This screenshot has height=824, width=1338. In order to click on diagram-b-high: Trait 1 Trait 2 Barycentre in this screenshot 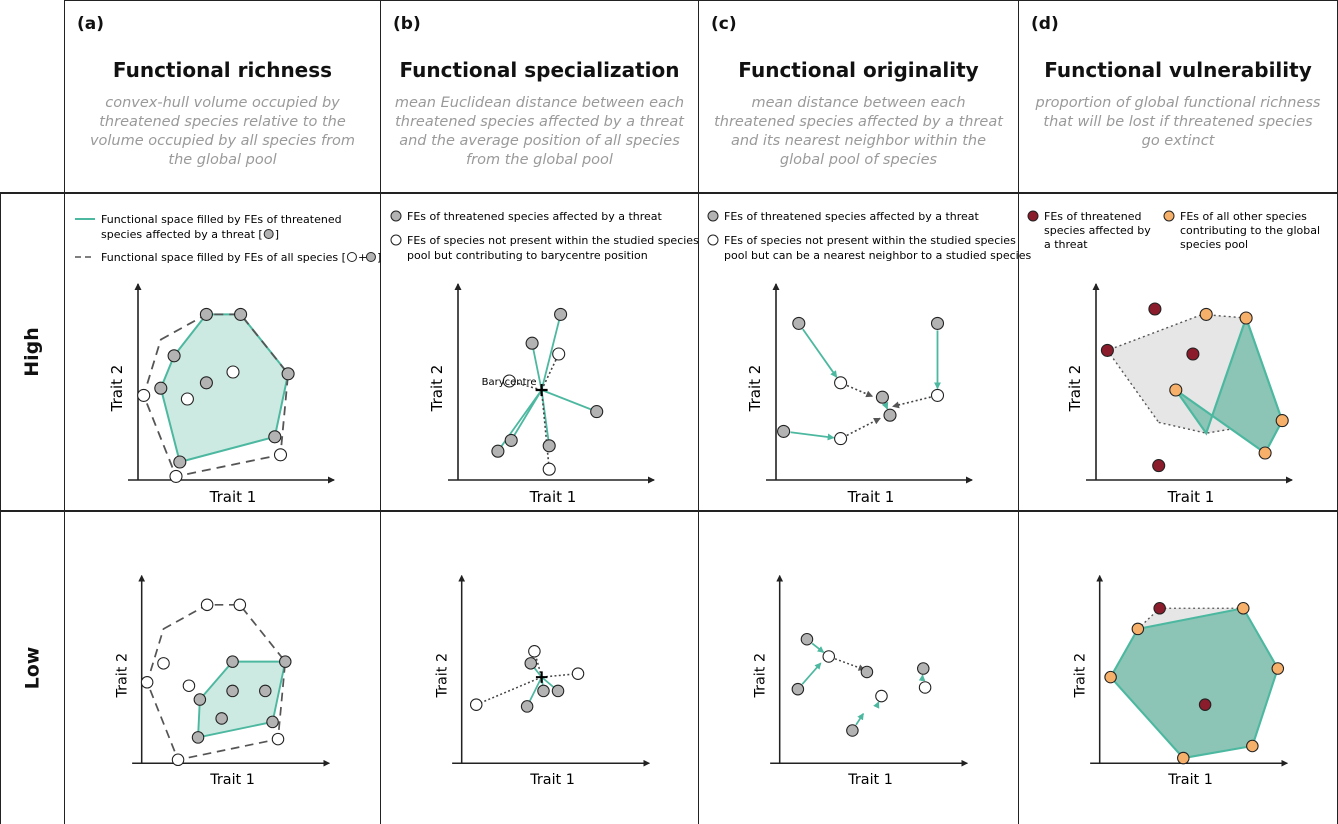, I will do `click(541, 394)`.